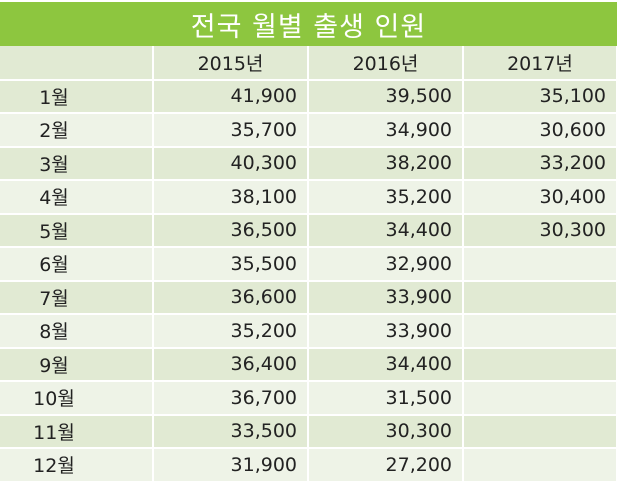 This screenshot has height=501, width=620. Describe the element at coordinates (386, 130) in the screenshot. I see `value-cell: 34,900` at that location.